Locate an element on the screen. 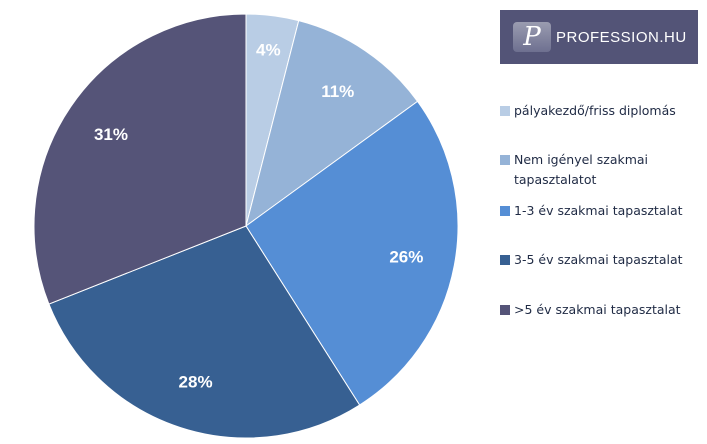 The image size is (707, 444). data-label: 28% is located at coordinates (196, 381).